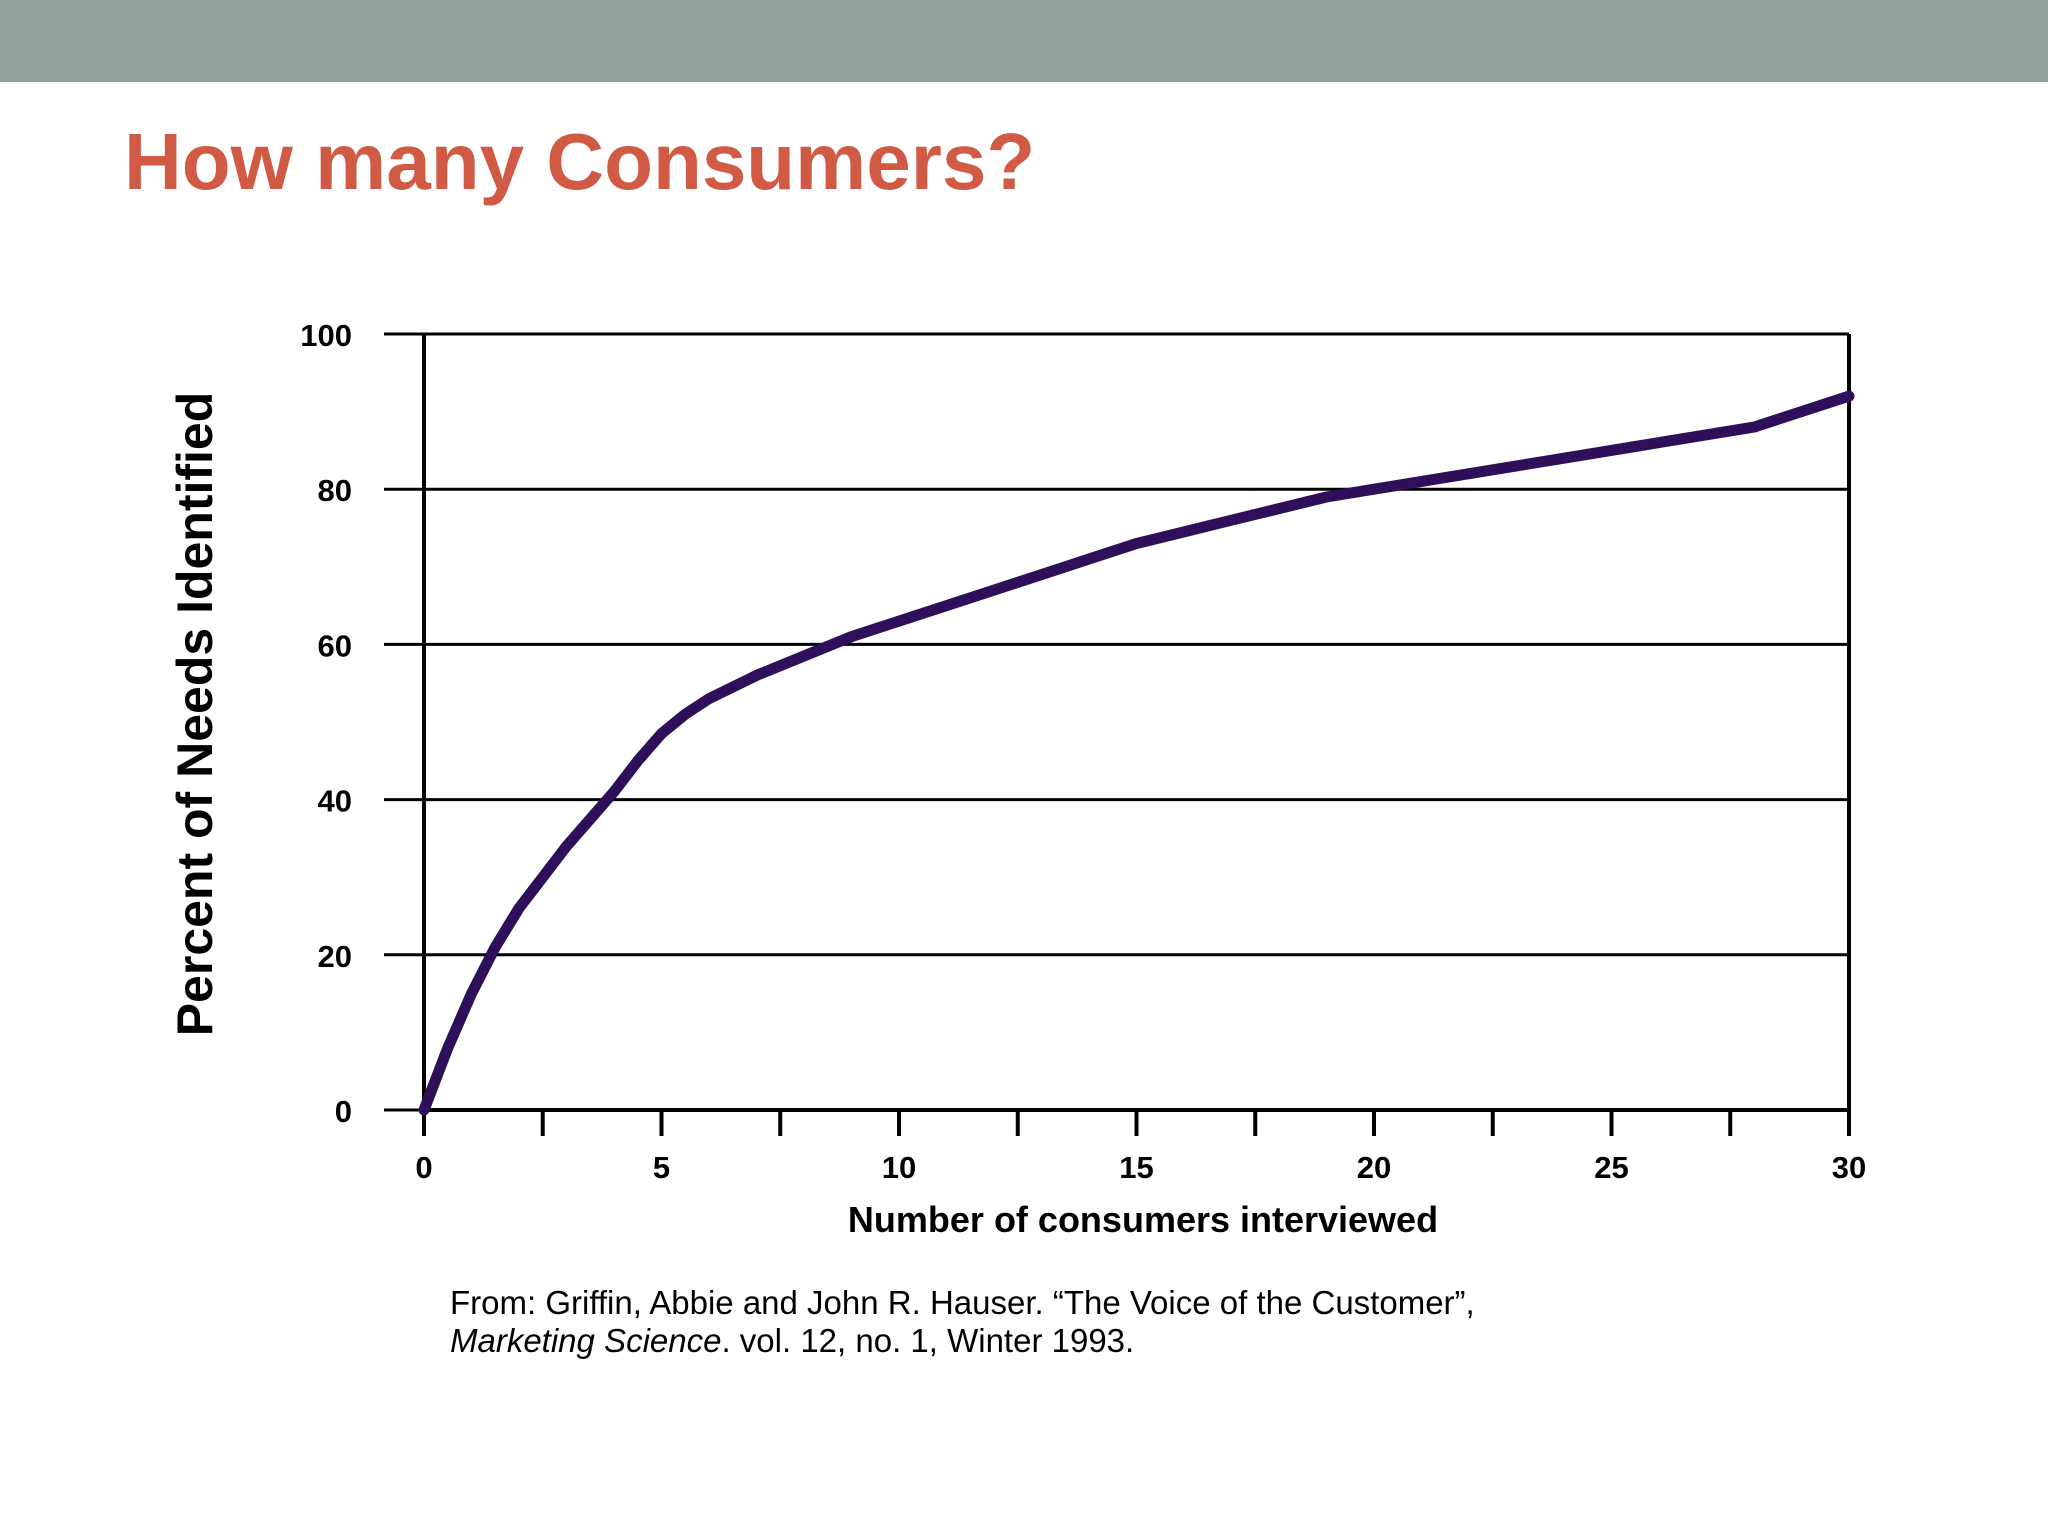 The height and width of the screenshot is (1536, 2048). What do you see at coordinates (1143, 1219) in the screenshot?
I see `x-axis-title: Number of consumers interviewed` at bounding box center [1143, 1219].